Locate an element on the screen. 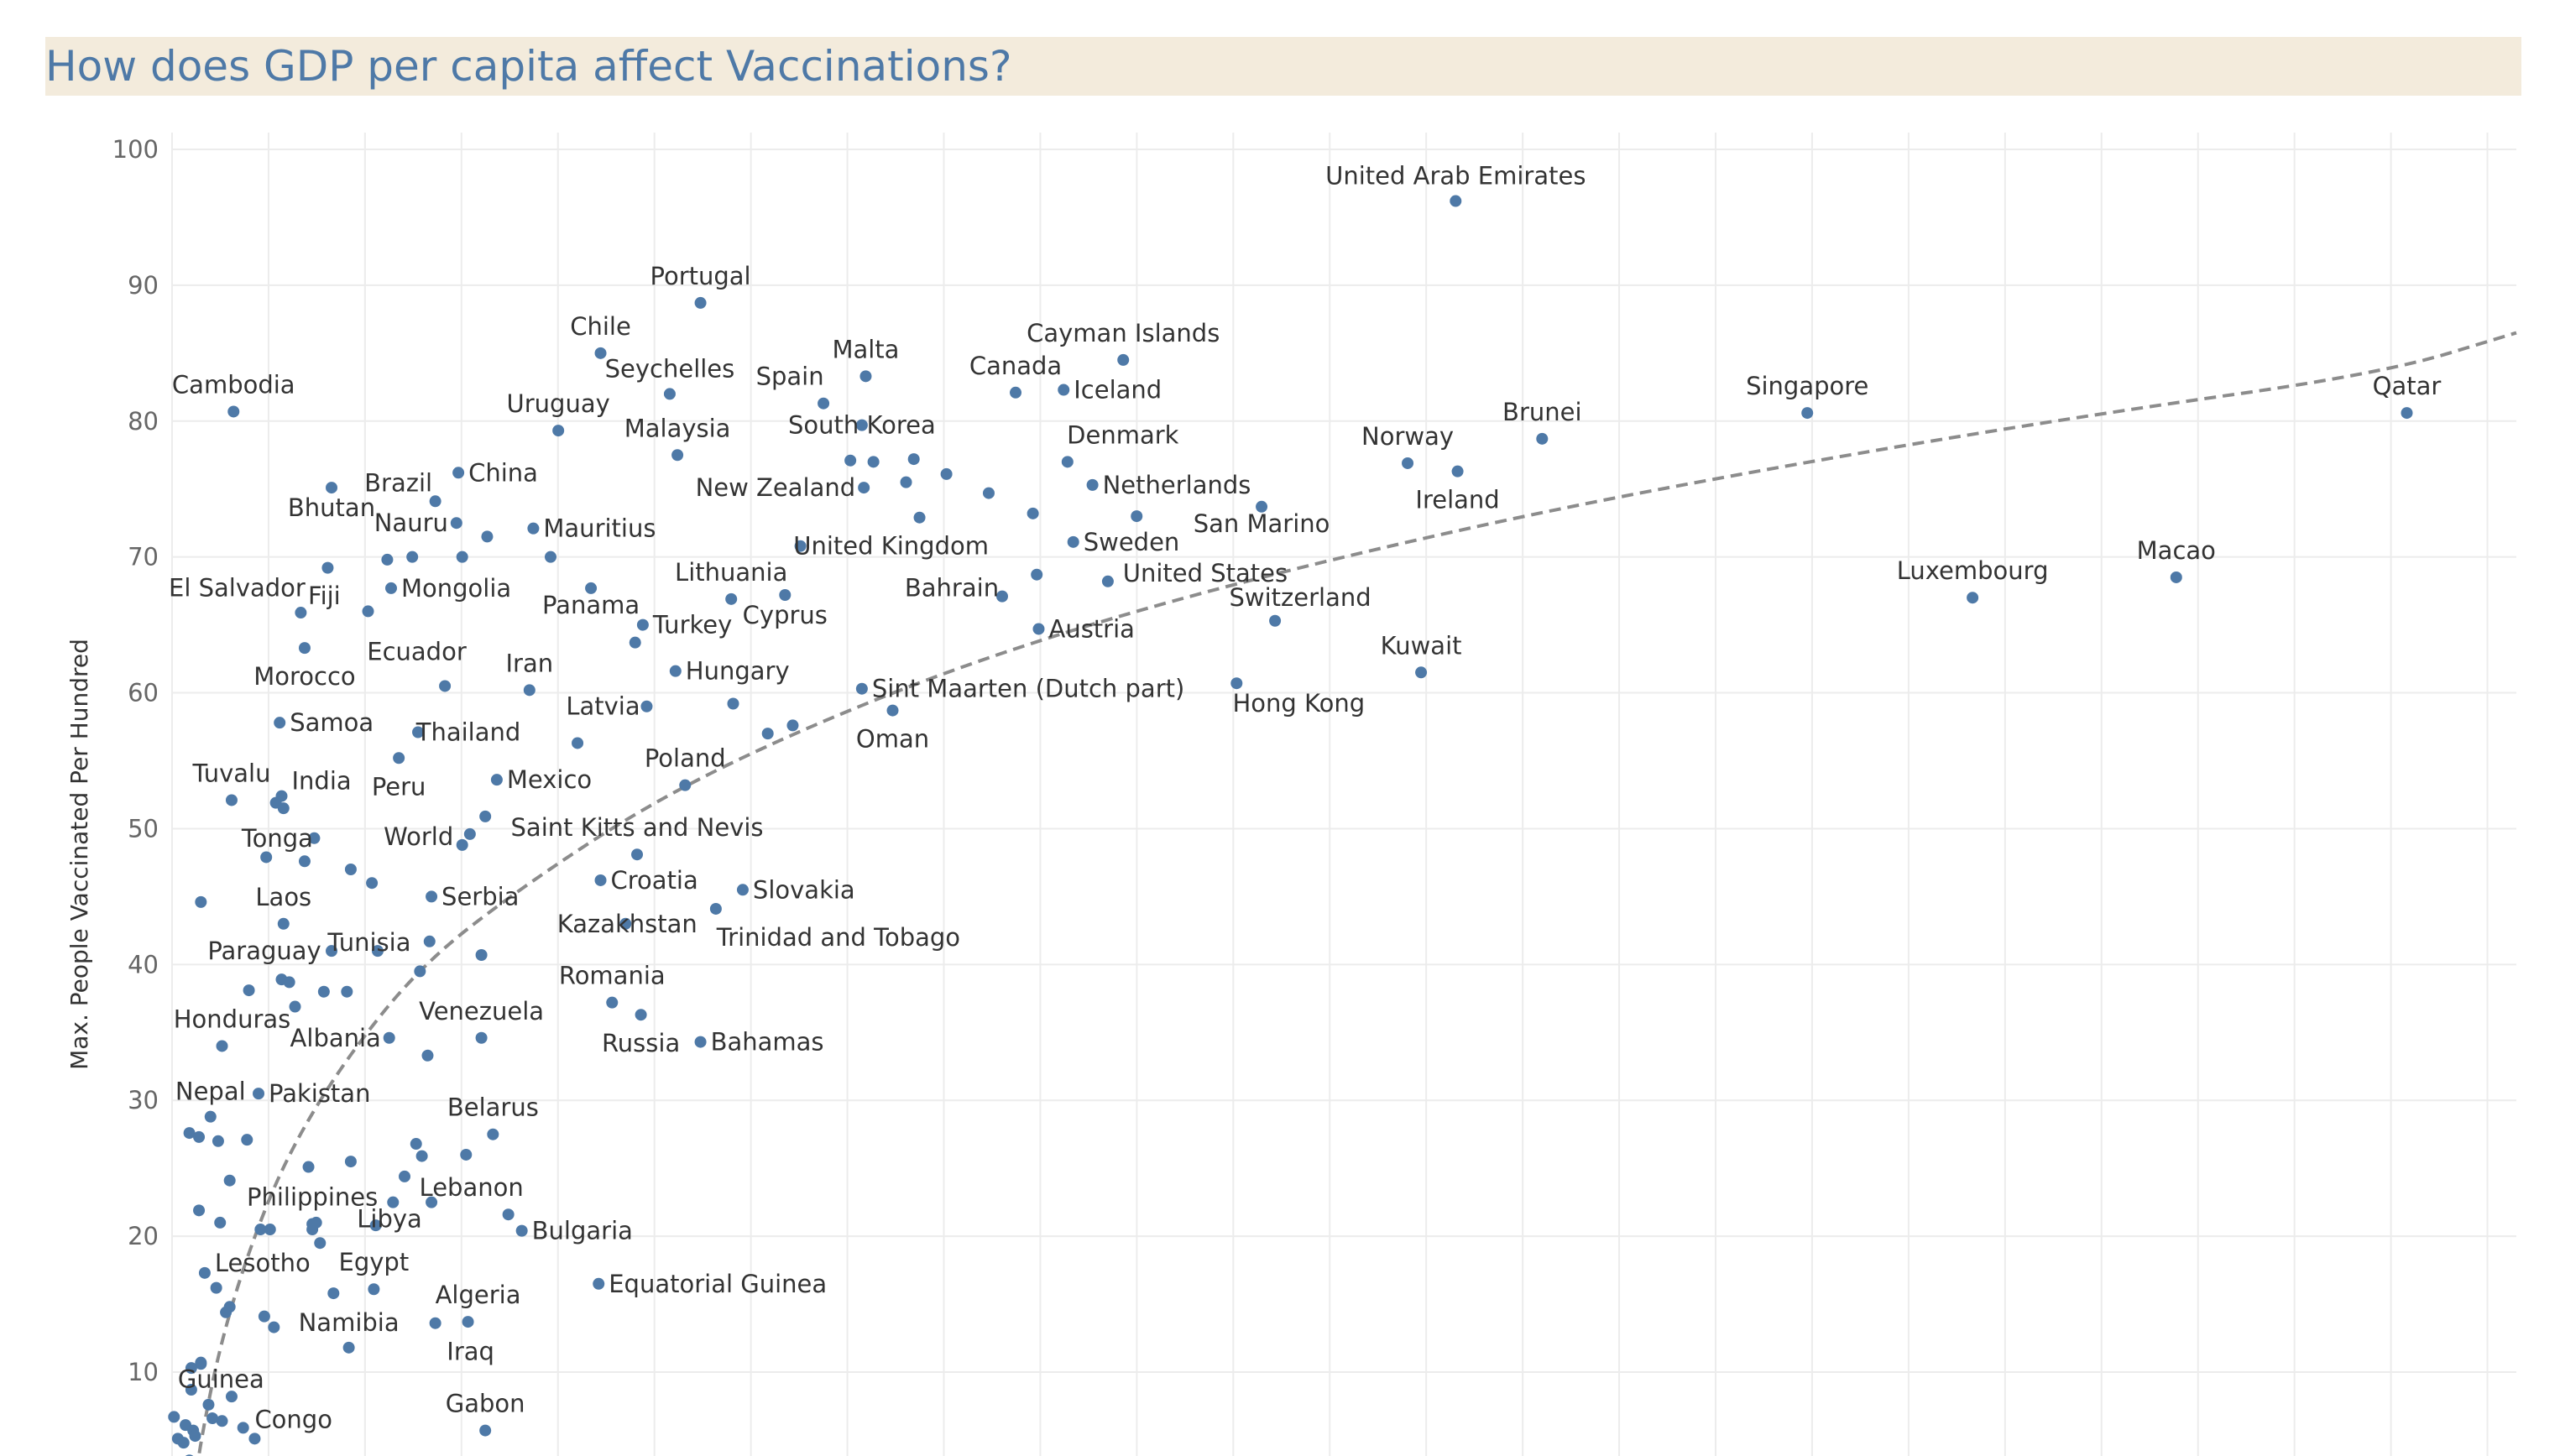  data-point-label: United Kingdom is located at coordinates (891, 546).